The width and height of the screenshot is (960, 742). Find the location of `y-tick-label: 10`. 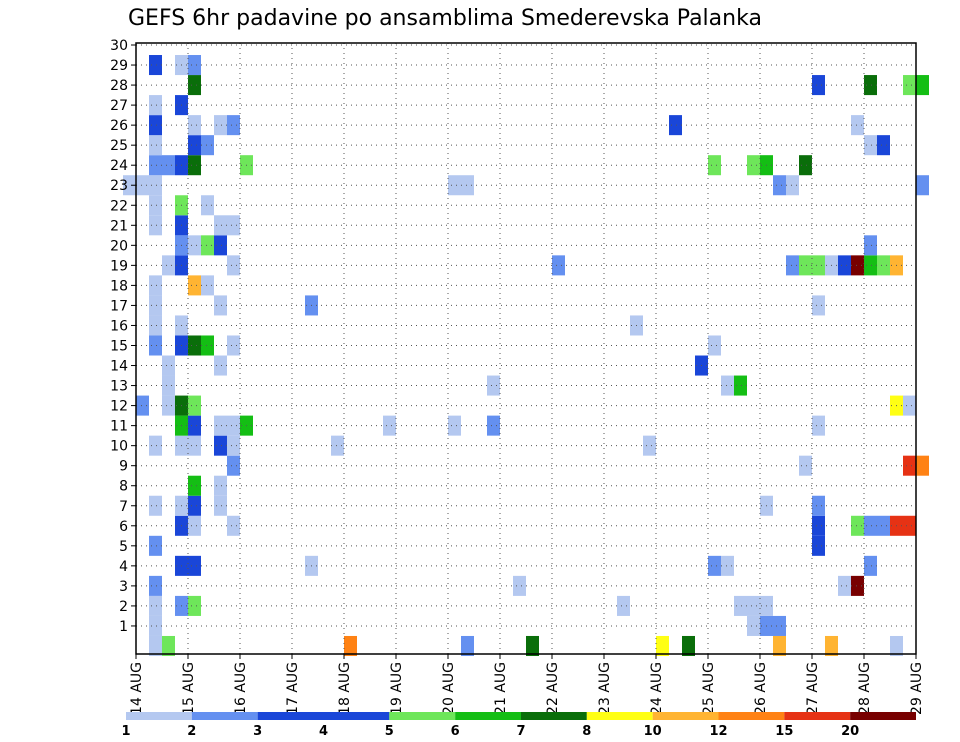

y-tick-label: 10 is located at coordinates (119, 447).